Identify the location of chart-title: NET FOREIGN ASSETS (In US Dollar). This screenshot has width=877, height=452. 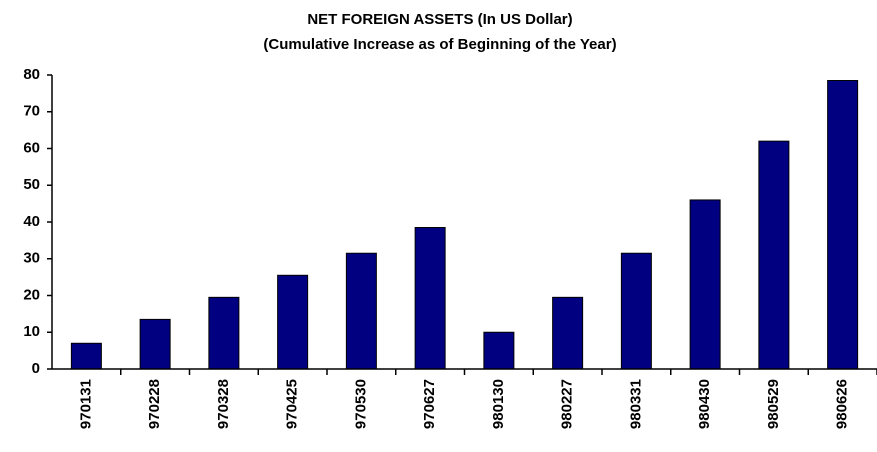
(439, 19).